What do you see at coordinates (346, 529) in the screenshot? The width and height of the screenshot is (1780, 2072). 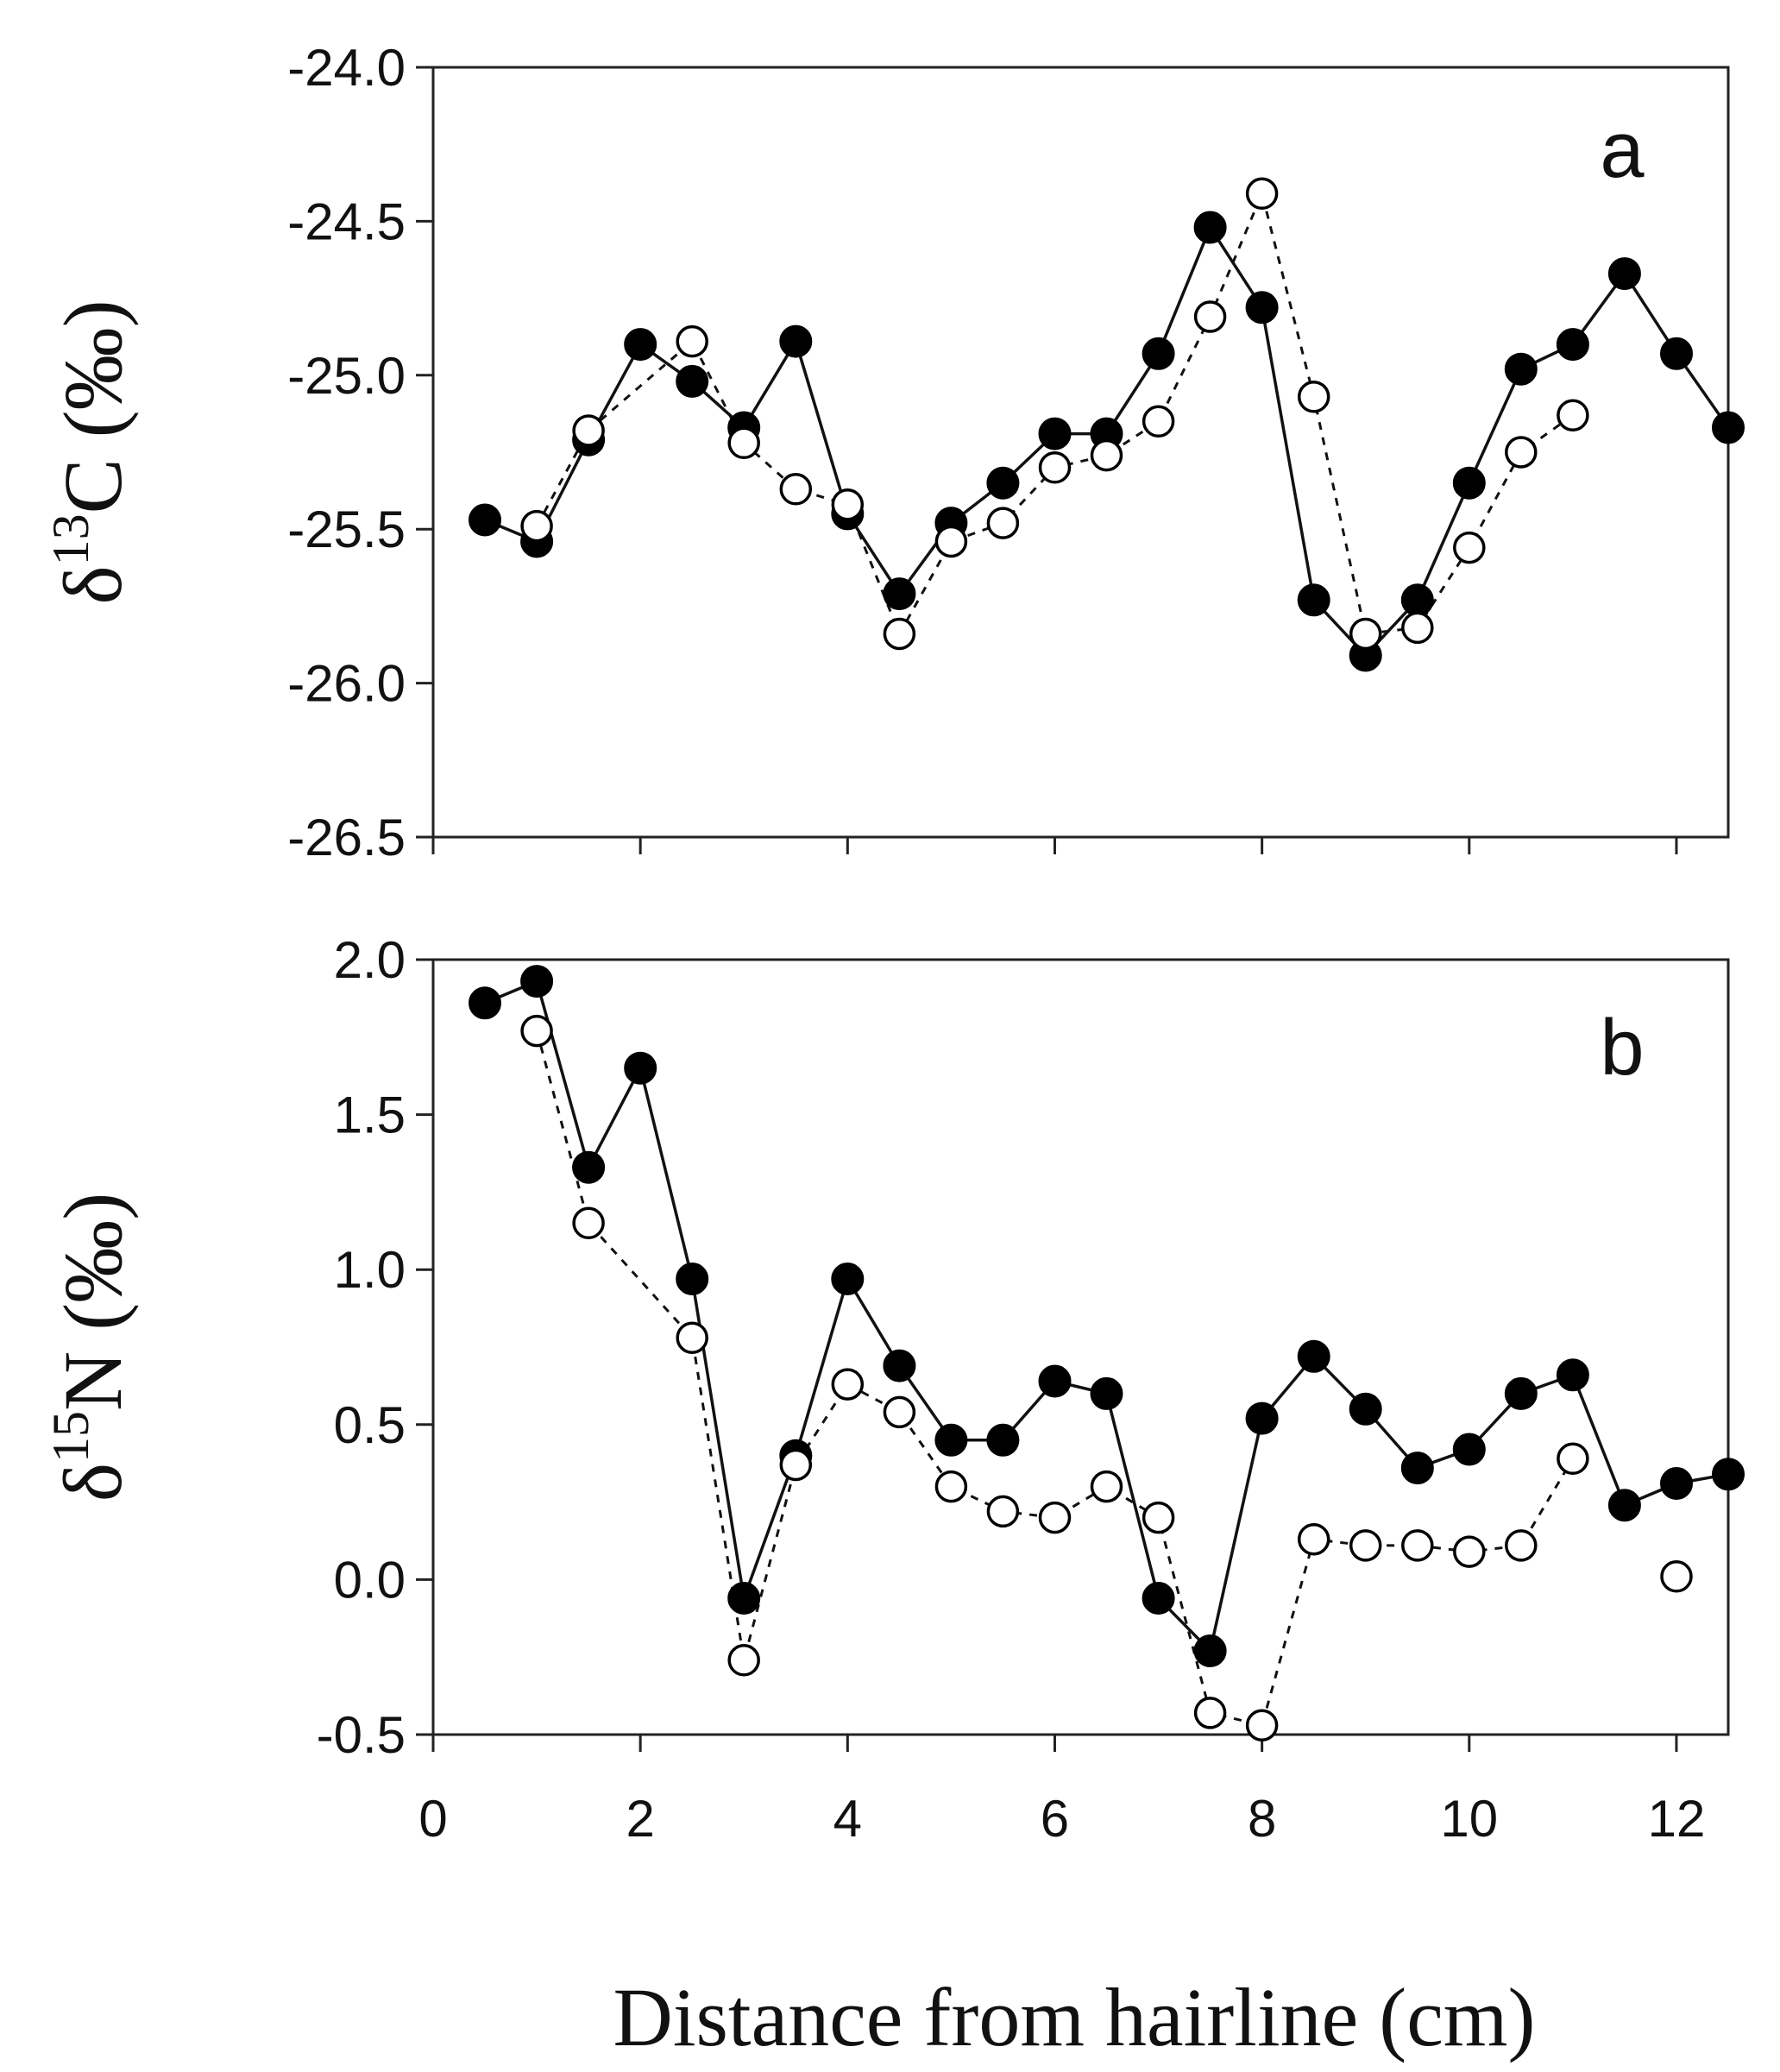 I see `y-tick-label: -25.5` at bounding box center [346, 529].